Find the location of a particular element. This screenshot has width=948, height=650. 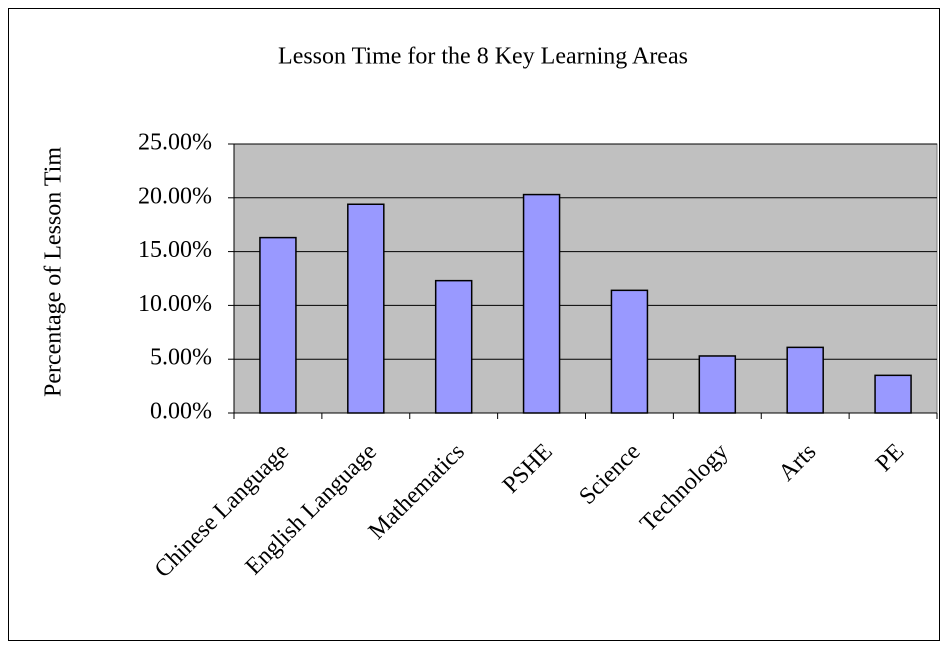

y-tick-label: 15.00% is located at coordinates (175, 250).